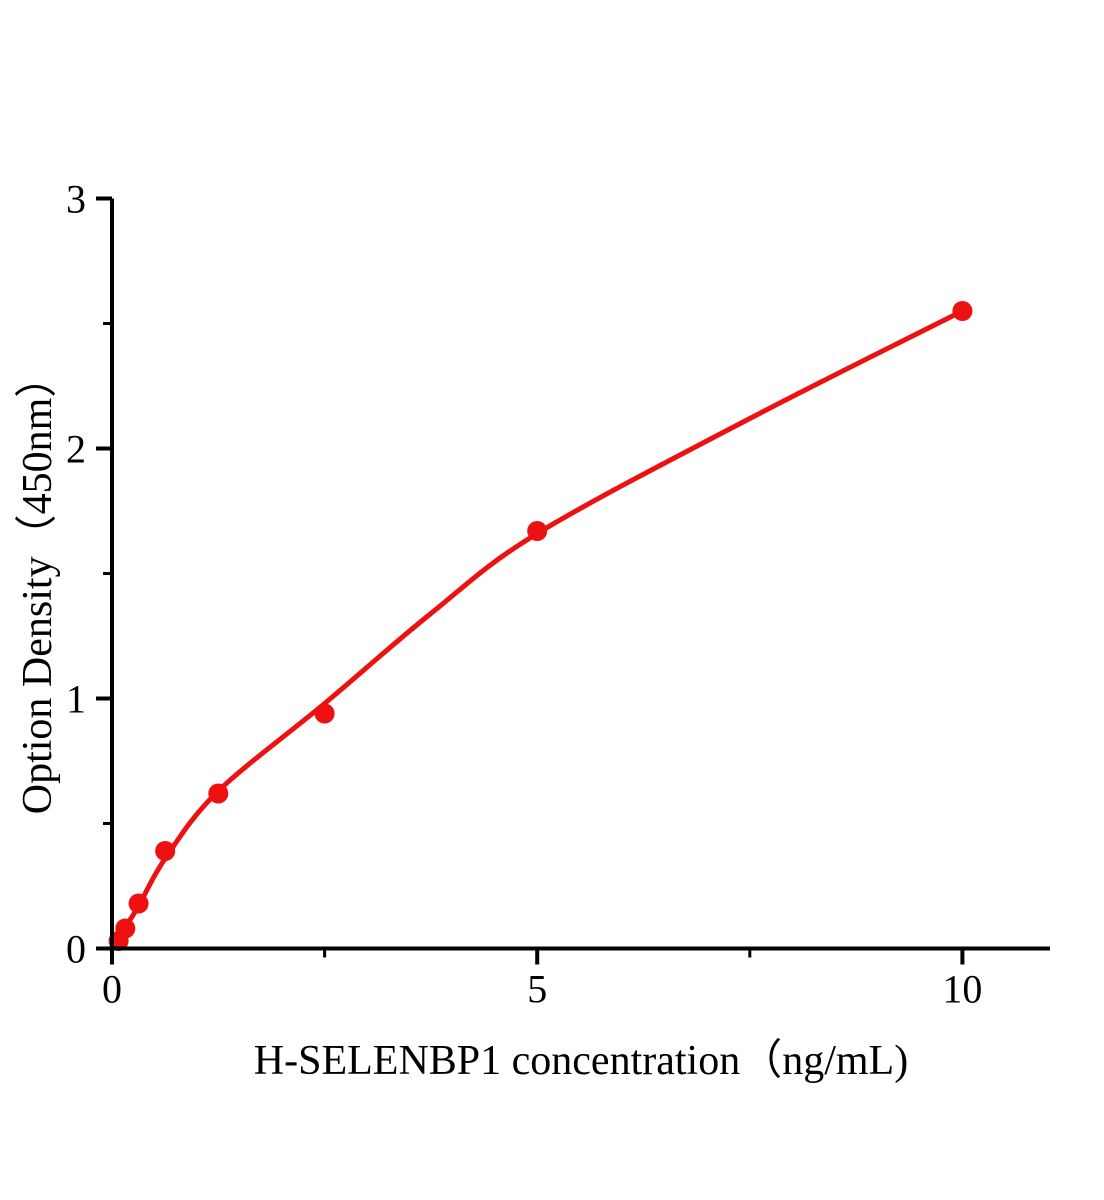 The image size is (1104, 1200). What do you see at coordinates (962, 989) in the screenshot?
I see `x-tick-label: 10` at bounding box center [962, 989].